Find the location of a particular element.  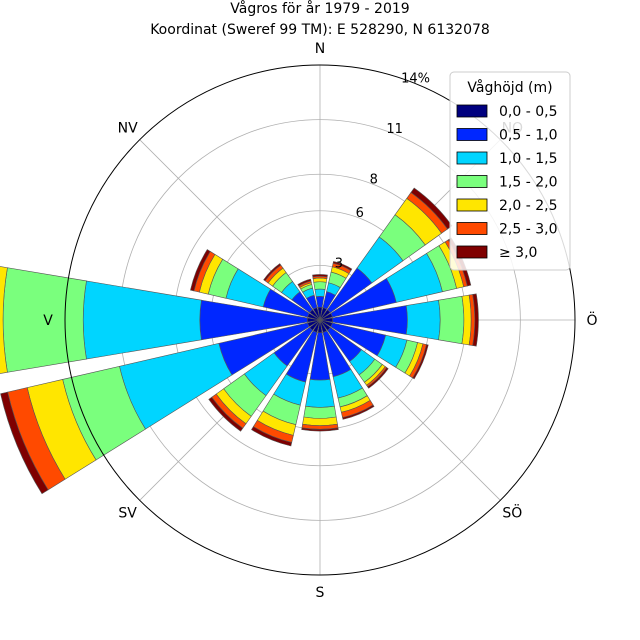

rose-bar-s4-b6 is located at coordinates (475, 320).